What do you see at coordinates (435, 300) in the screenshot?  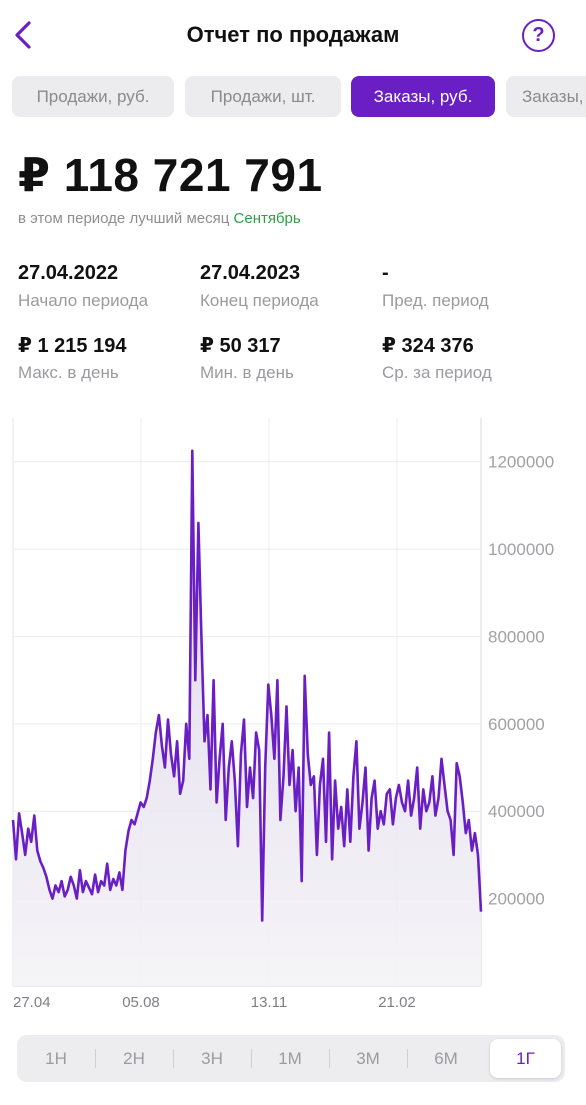 I see `prev-period-label: Пред. период` at bounding box center [435, 300].